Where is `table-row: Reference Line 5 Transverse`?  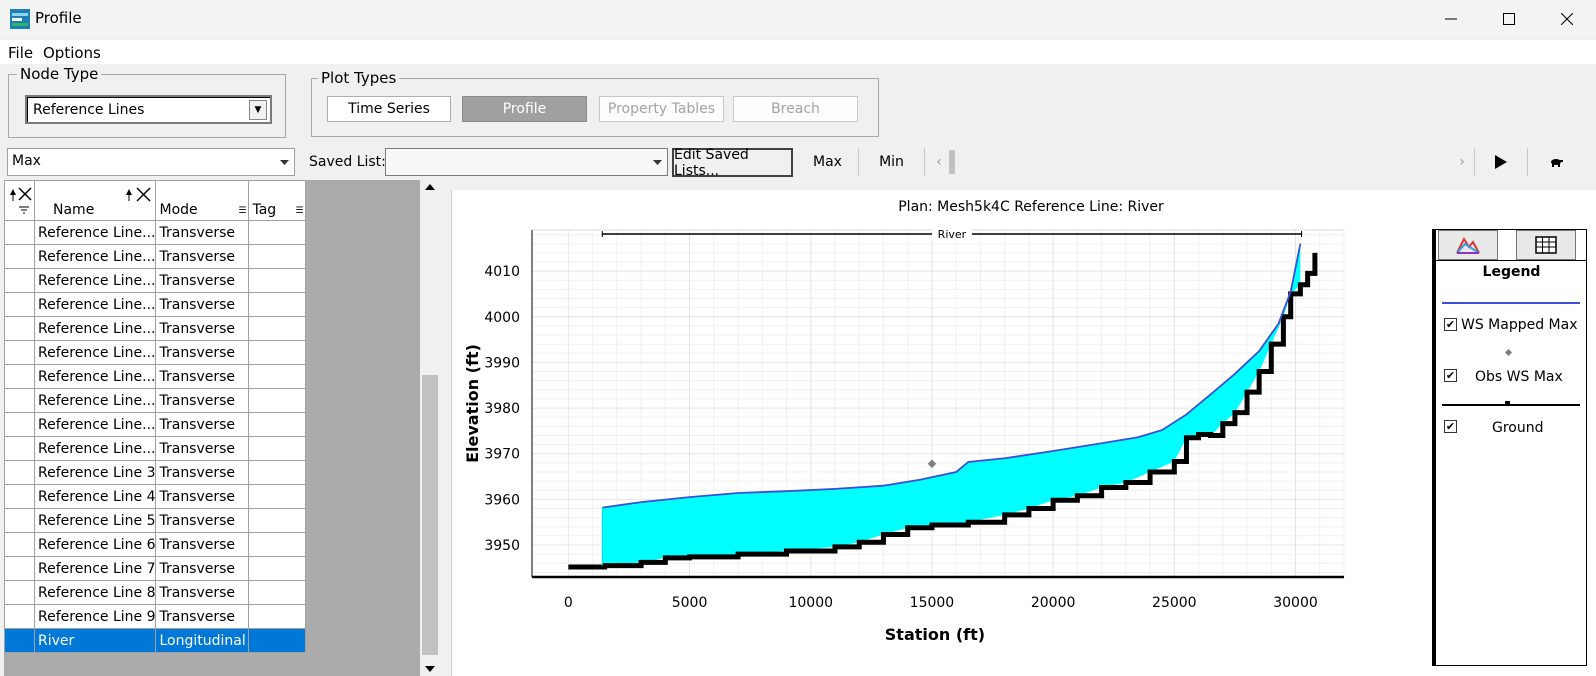 table-row: Reference Line 5 Transverse is located at coordinates (155, 520).